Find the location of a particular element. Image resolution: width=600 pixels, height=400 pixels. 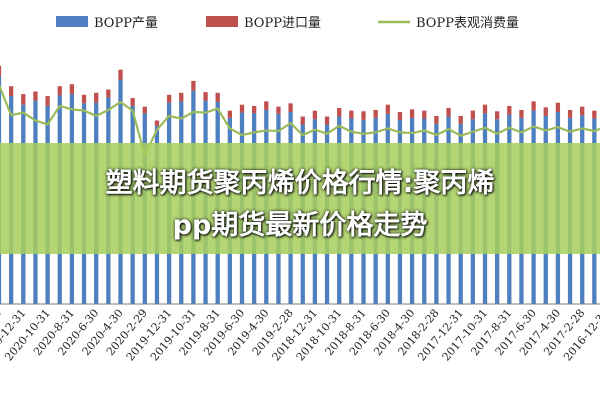

banner-title-line-1: 塑料期货聚丙烯价格行情:聚丙烯 is located at coordinates (300, 183).